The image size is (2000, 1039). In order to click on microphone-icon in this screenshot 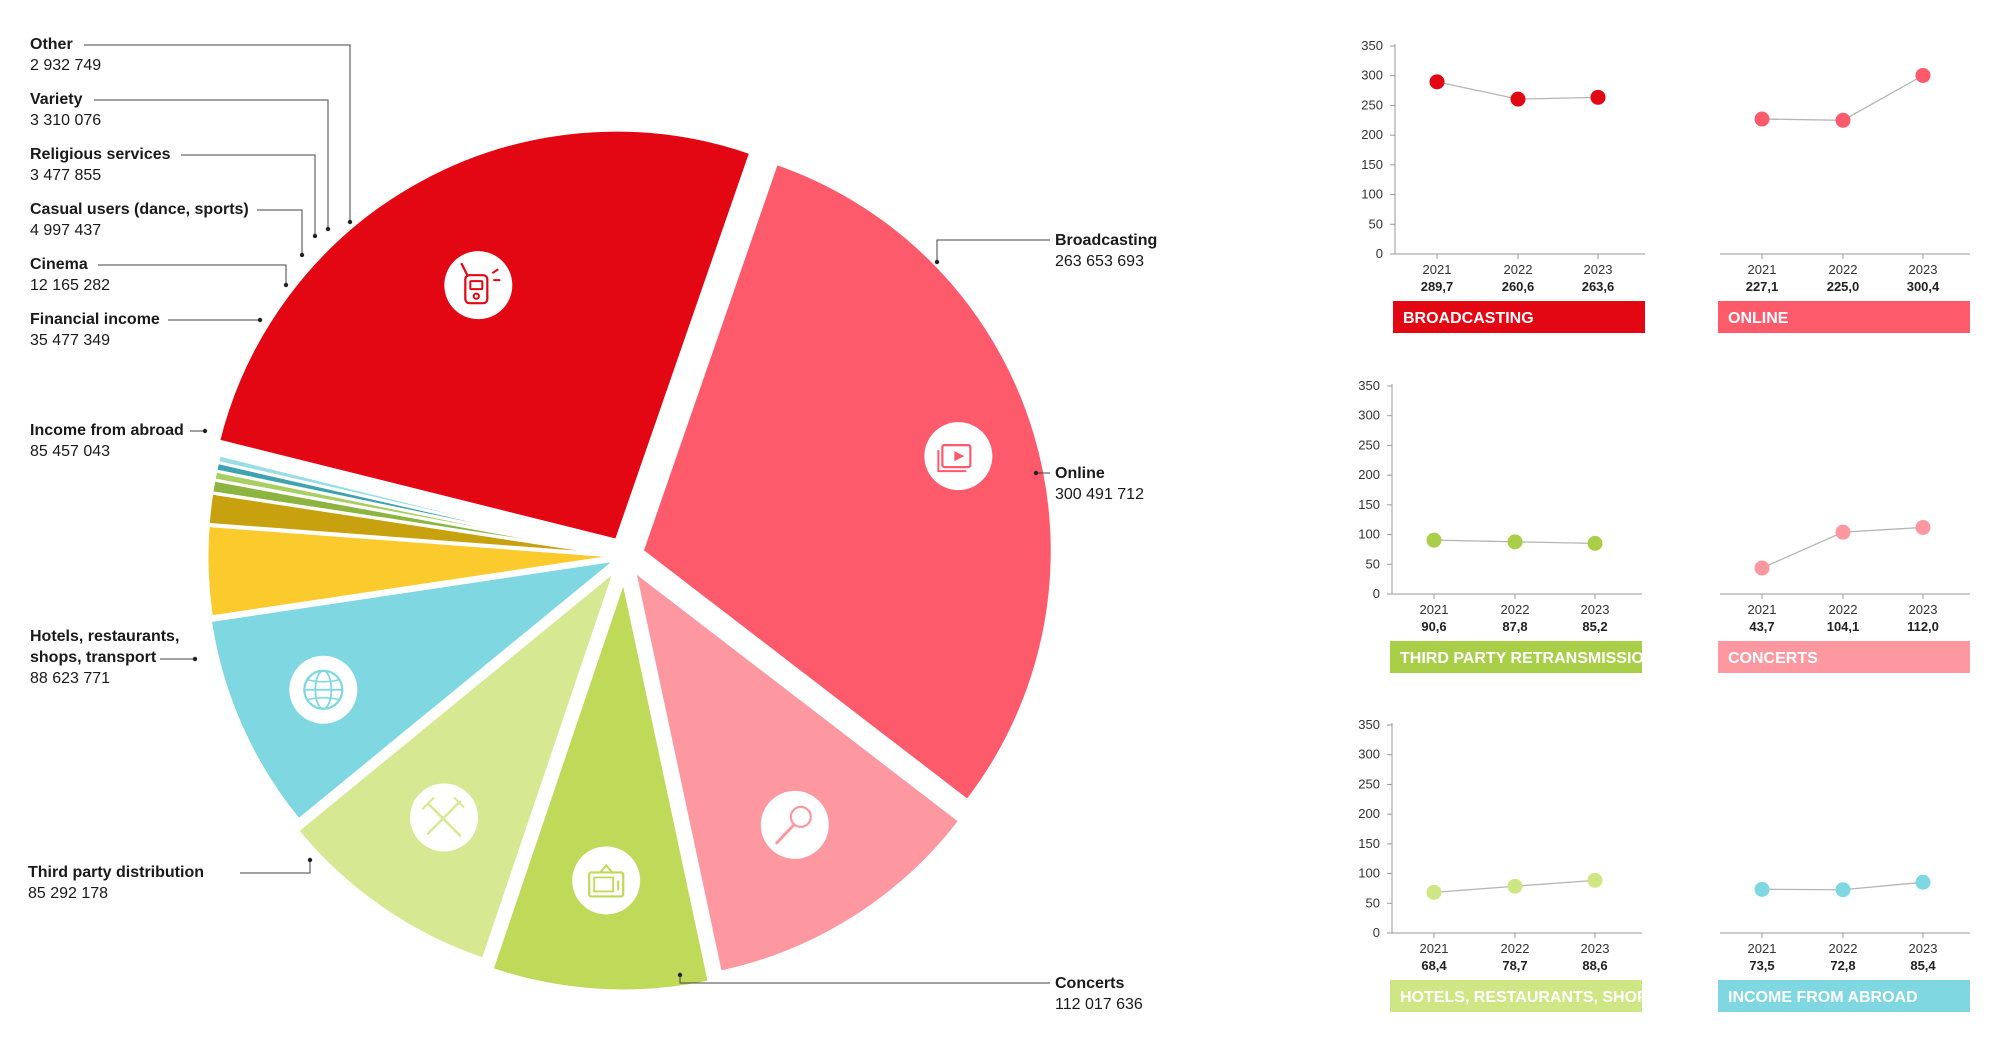, I will do `click(794, 824)`.